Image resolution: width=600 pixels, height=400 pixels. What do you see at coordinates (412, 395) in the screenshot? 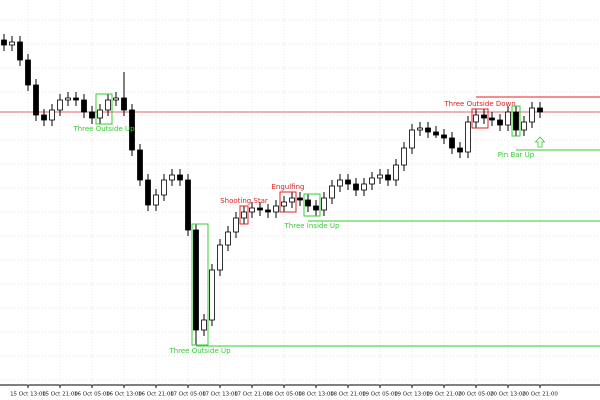
I see `x-tick-label: 19 Oct 13:00` at bounding box center [412, 395].